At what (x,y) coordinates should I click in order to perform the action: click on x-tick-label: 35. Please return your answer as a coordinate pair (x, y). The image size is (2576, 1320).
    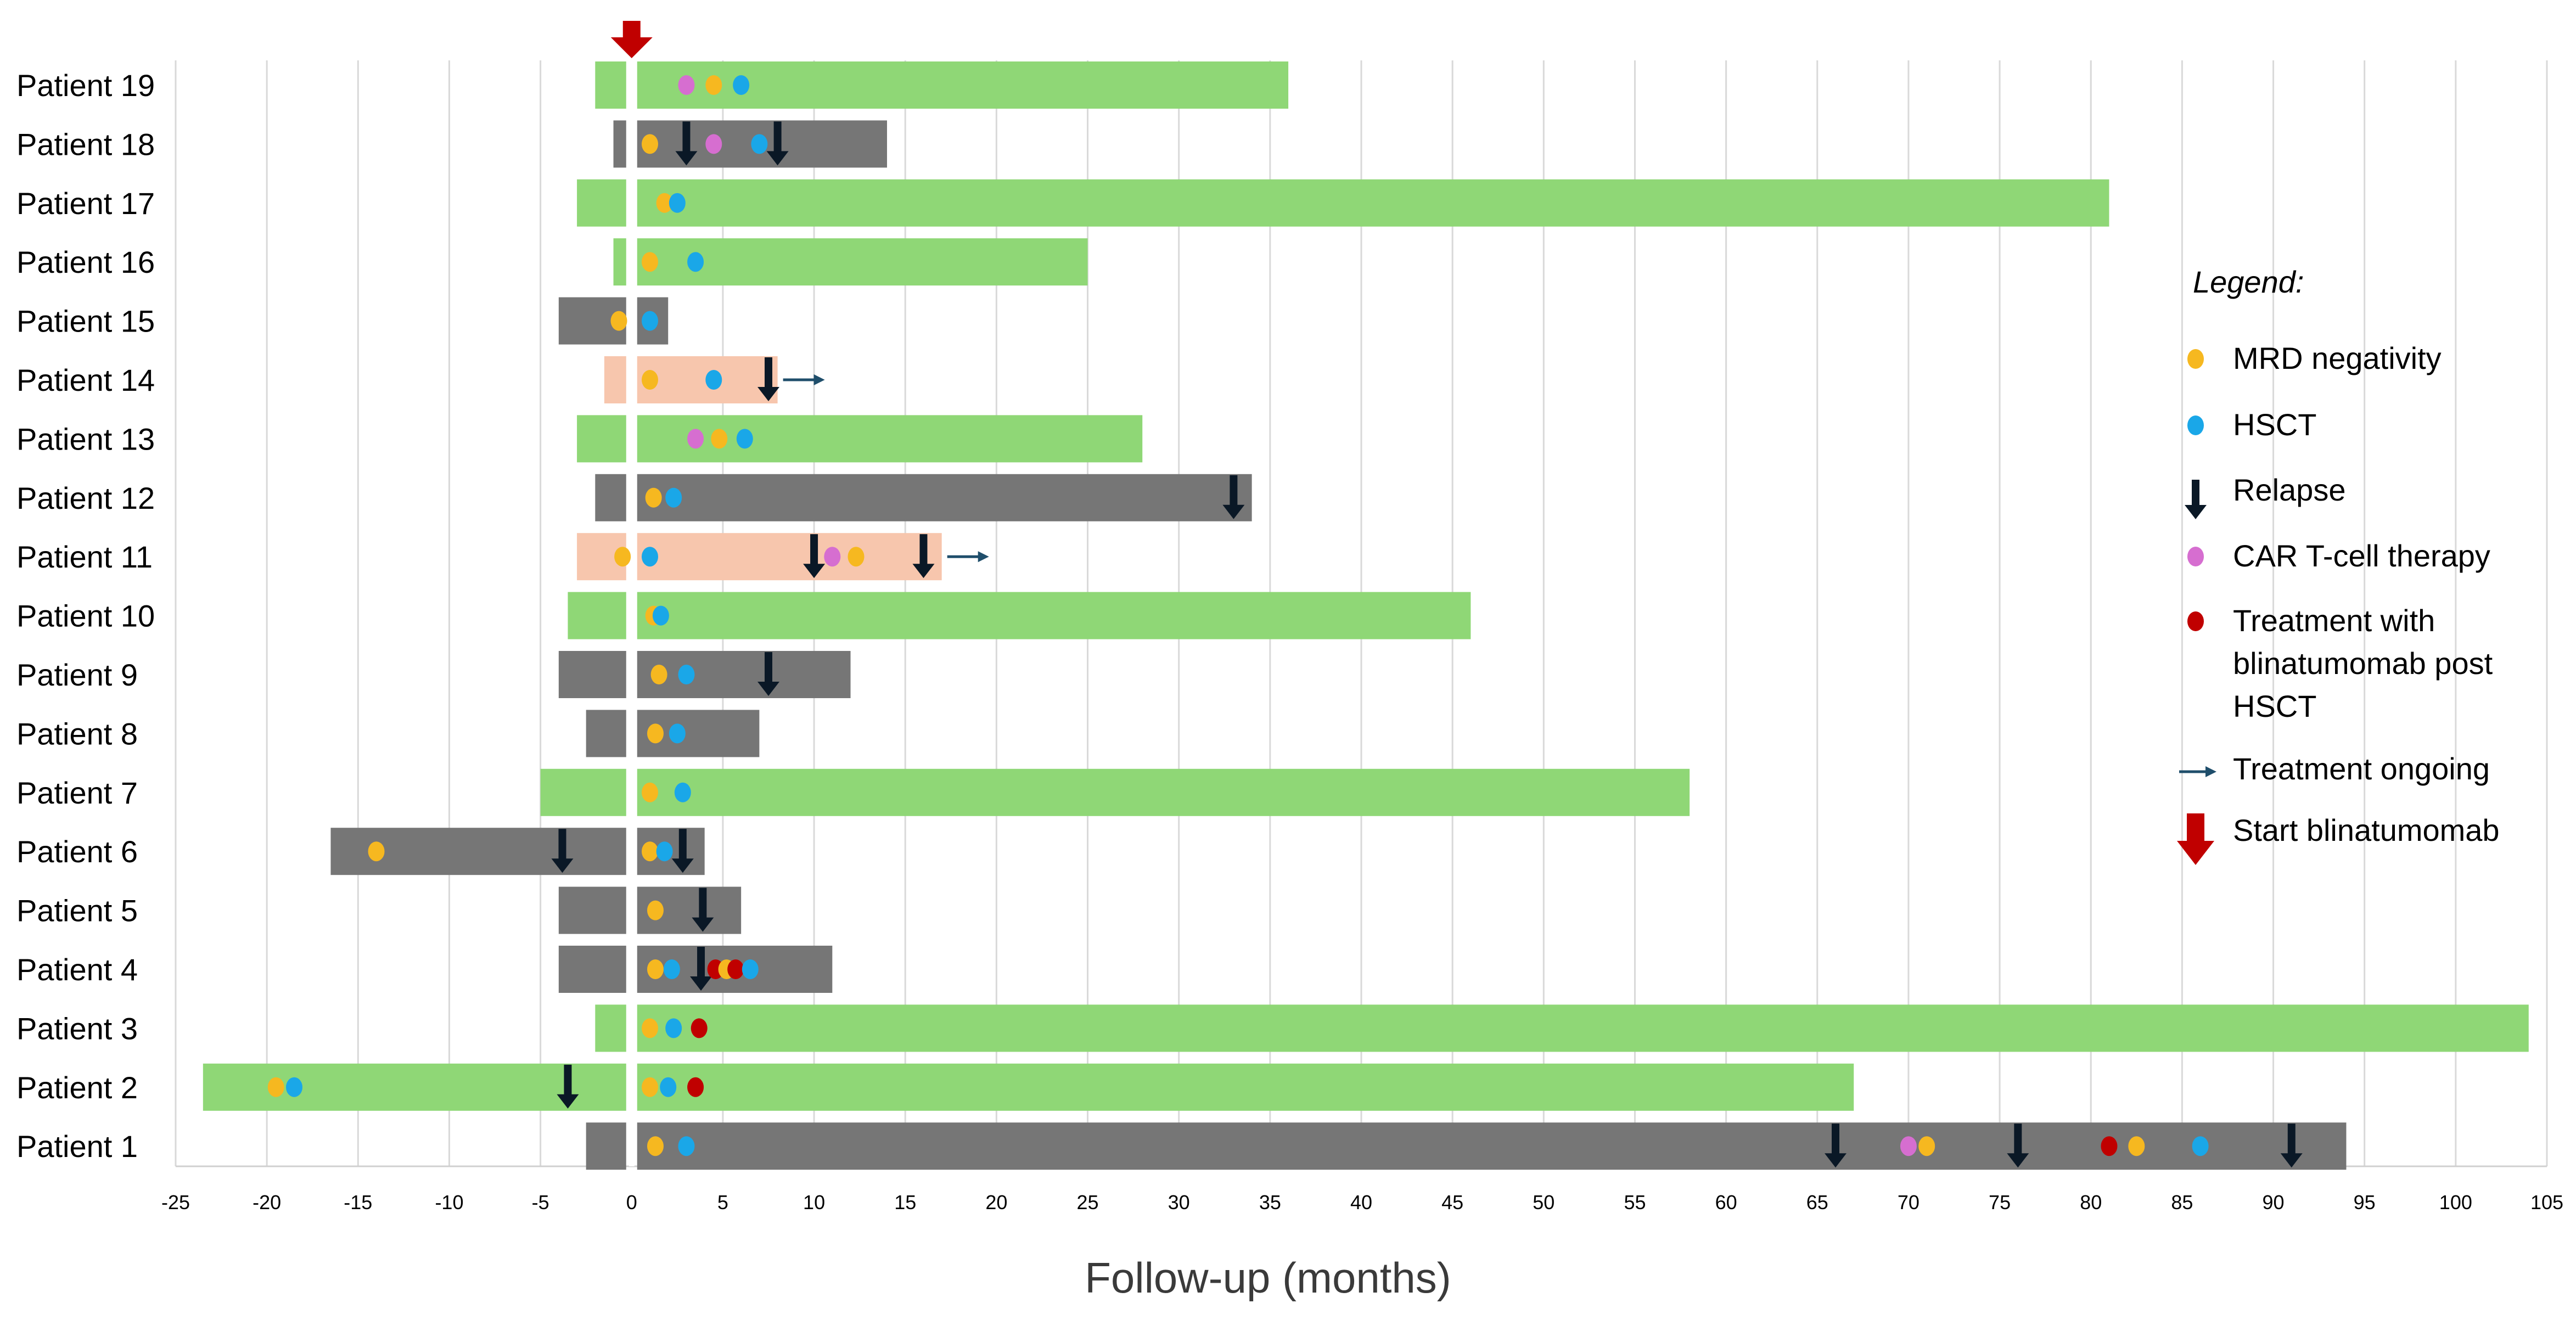
    Looking at the image, I should click on (1270, 1202).